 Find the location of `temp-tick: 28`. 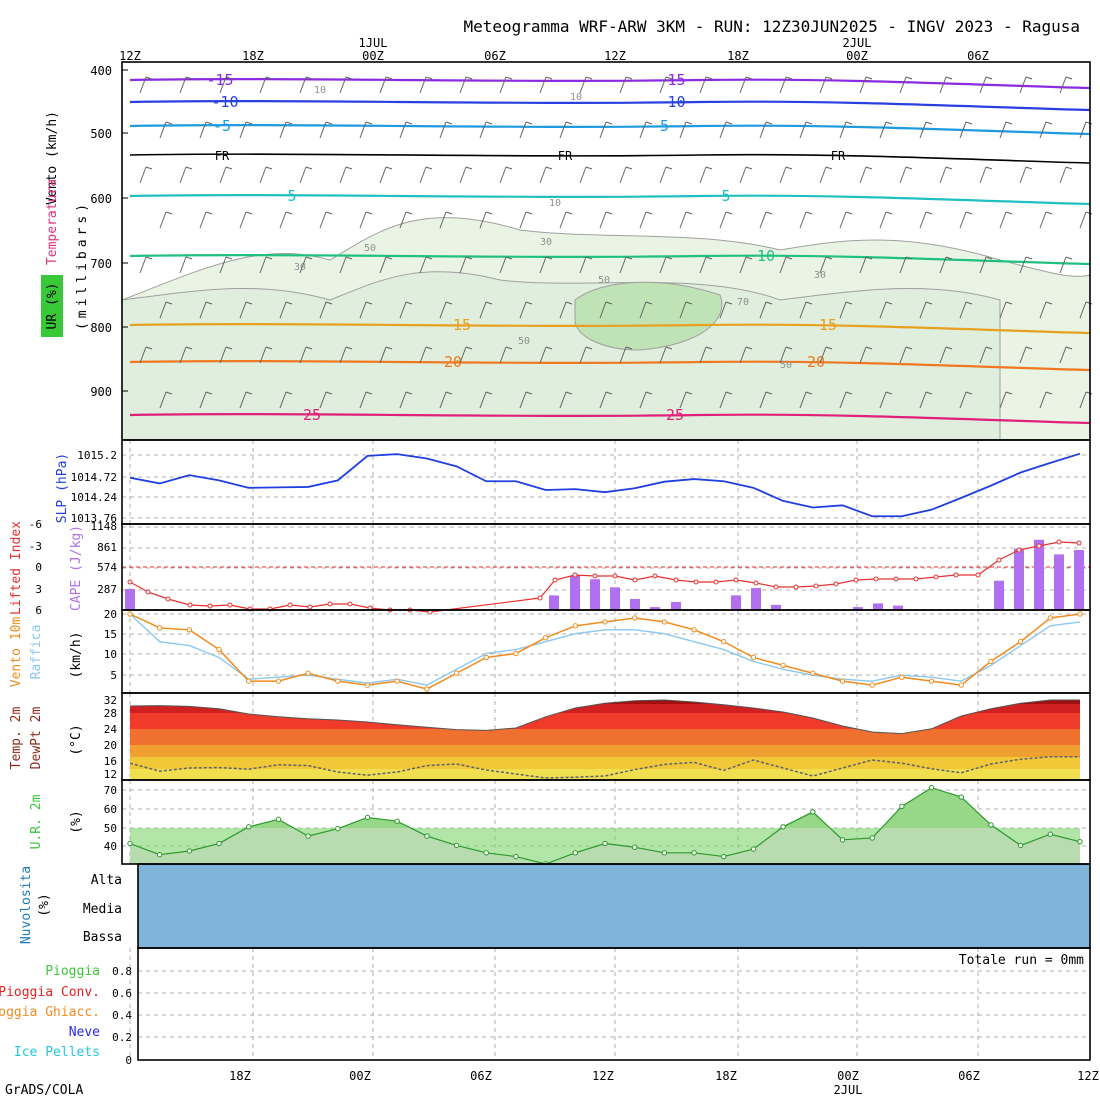

temp-tick: 28 is located at coordinates (110, 713).